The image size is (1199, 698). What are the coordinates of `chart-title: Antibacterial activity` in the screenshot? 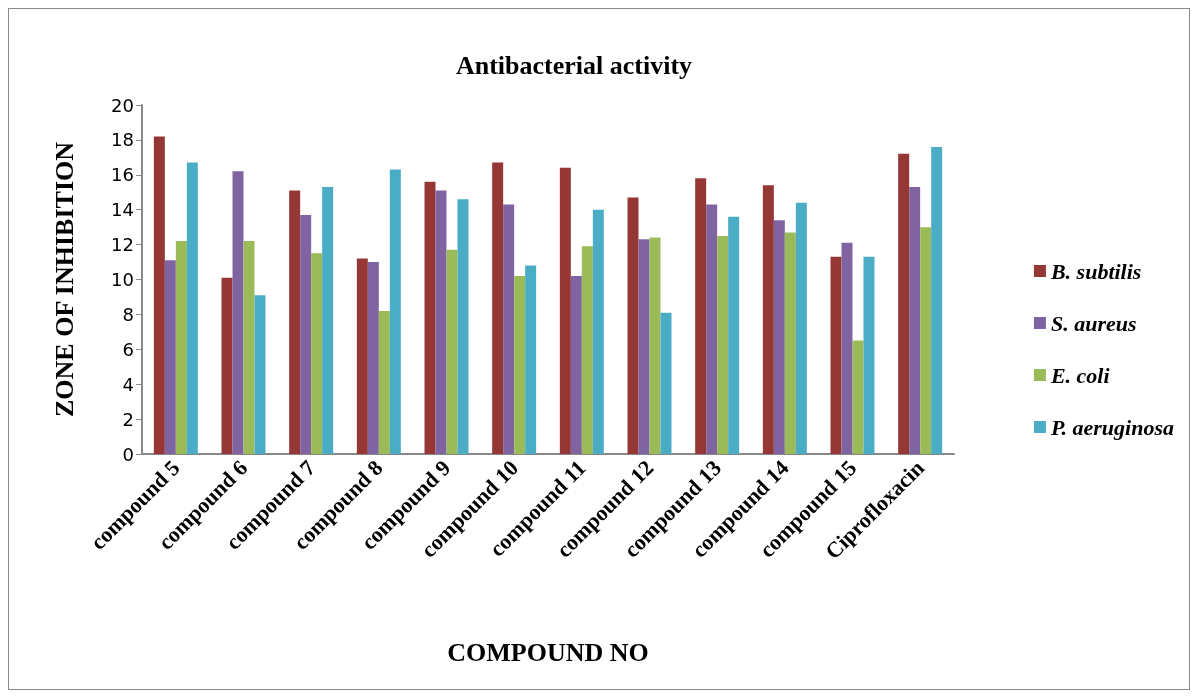 It's located at (574, 65).